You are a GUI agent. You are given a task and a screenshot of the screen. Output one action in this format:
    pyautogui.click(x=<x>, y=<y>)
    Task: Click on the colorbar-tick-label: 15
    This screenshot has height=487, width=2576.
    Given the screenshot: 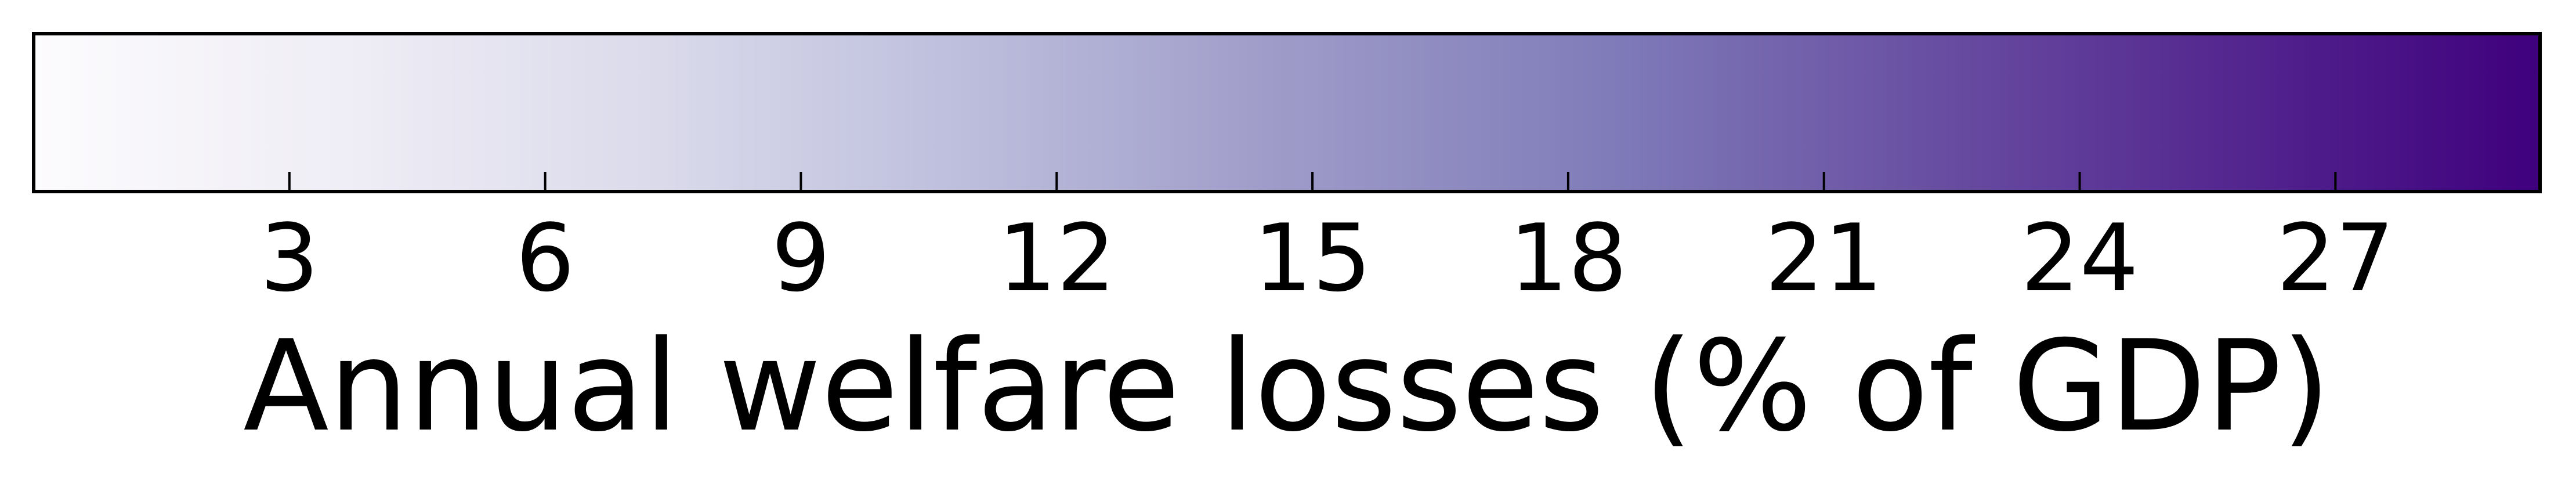 What is the action you would take?
    pyautogui.click(x=1312, y=258)
    